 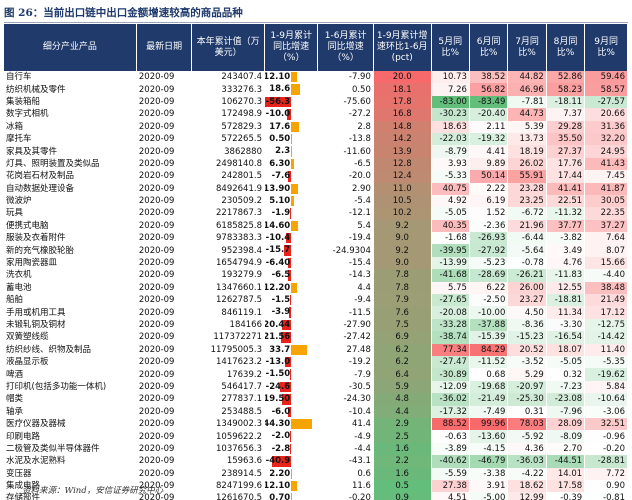 I want to click on ytd-total-cell: 1654794.9, so click(x=228, y=263).